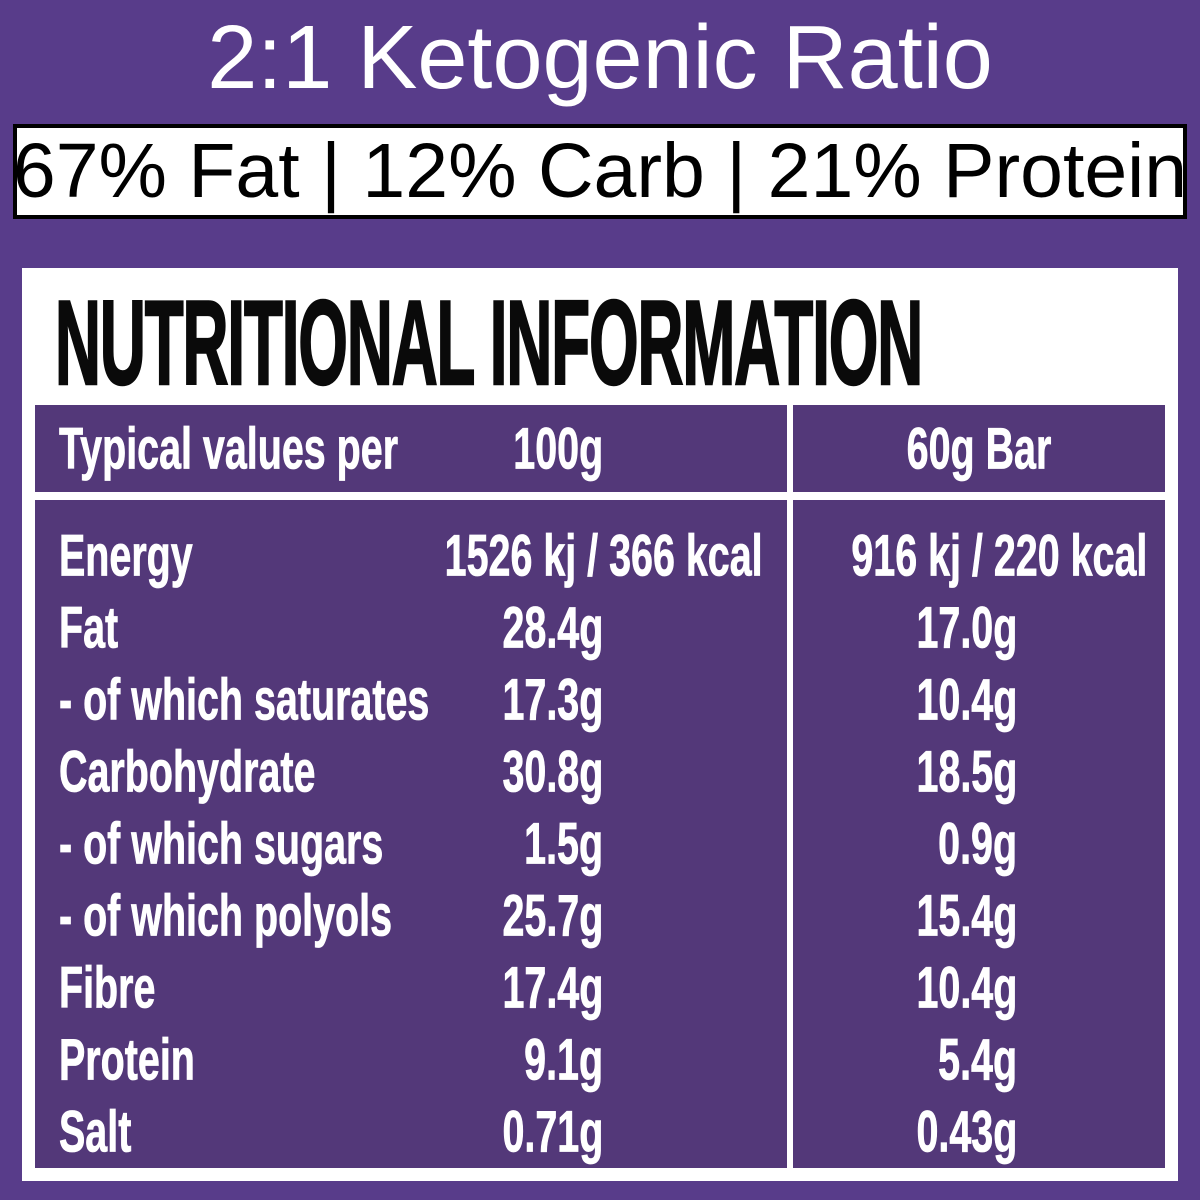 This screenshot has width=1200, height=1200. What do you see at coordinates (127, 1060) in the screenshot?
I see `row-label: Protein` at bounding box center [127, 1060].